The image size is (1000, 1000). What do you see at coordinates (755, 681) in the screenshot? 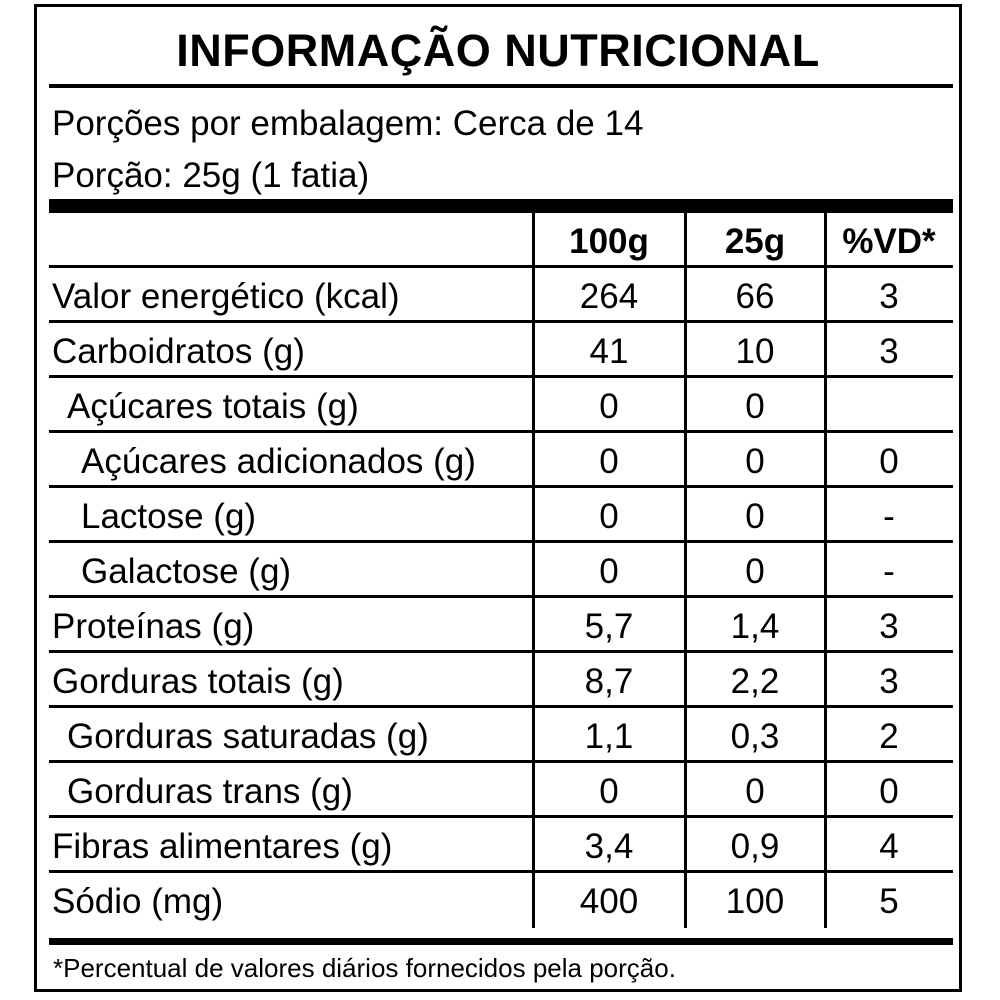
I see `nutrient-value: 2,2` at bounding box center [755, 681].